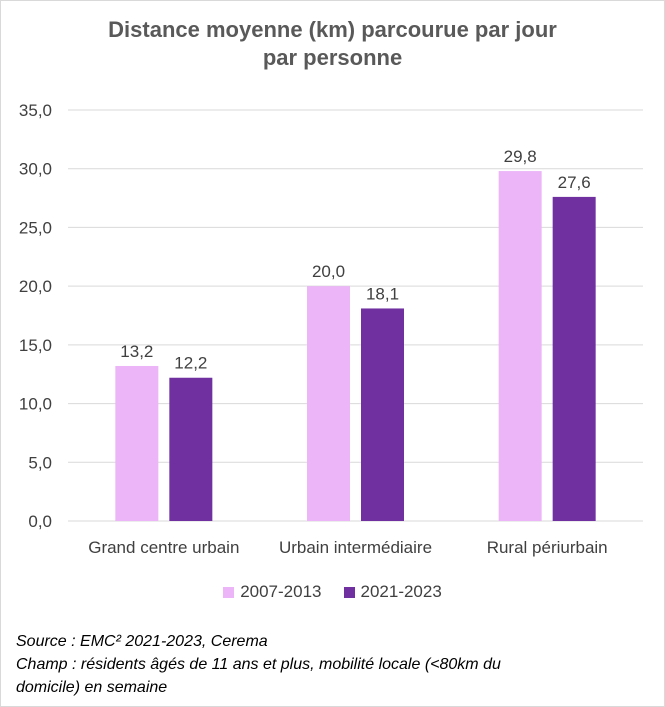  Describe the element at coordinates (547, 547) in the screenshot. I see `x-category-label: Rural périurbain` at that location.